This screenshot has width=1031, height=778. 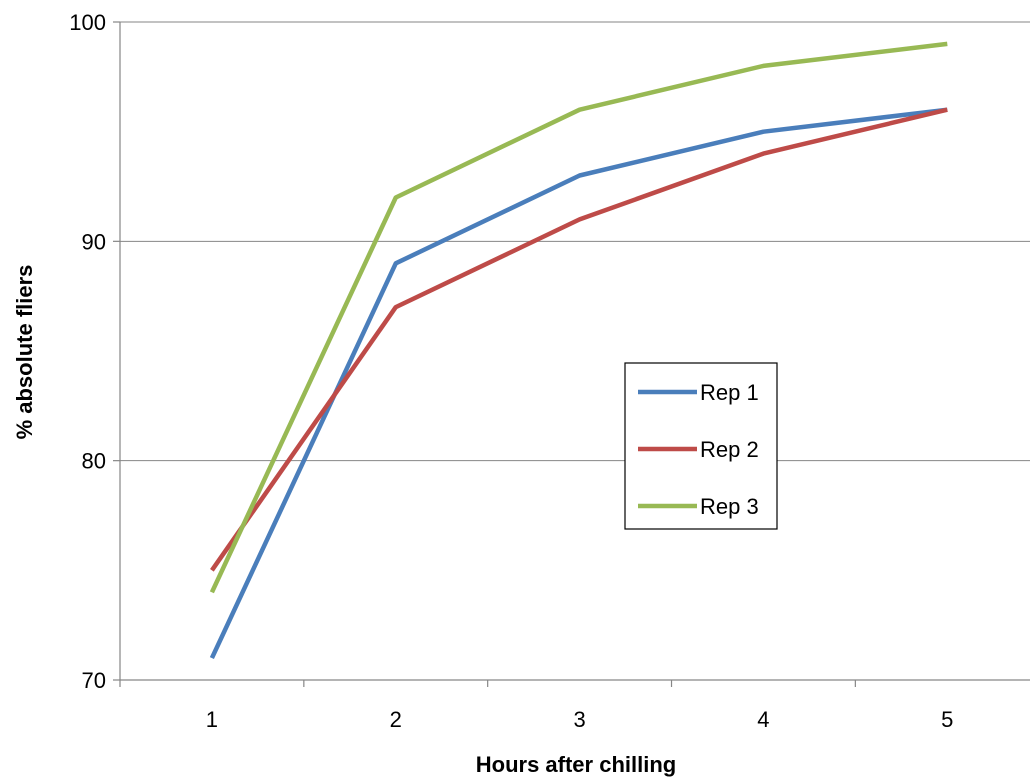 What do you see at coordinates (947, 719) in the screenshot?
I see `x-tick-label: 5` at bounding box center [947, 719].